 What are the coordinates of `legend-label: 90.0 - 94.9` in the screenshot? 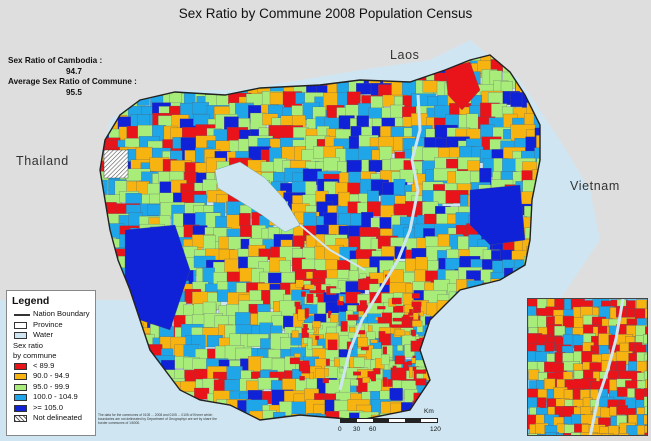 It's located at (51, 375).